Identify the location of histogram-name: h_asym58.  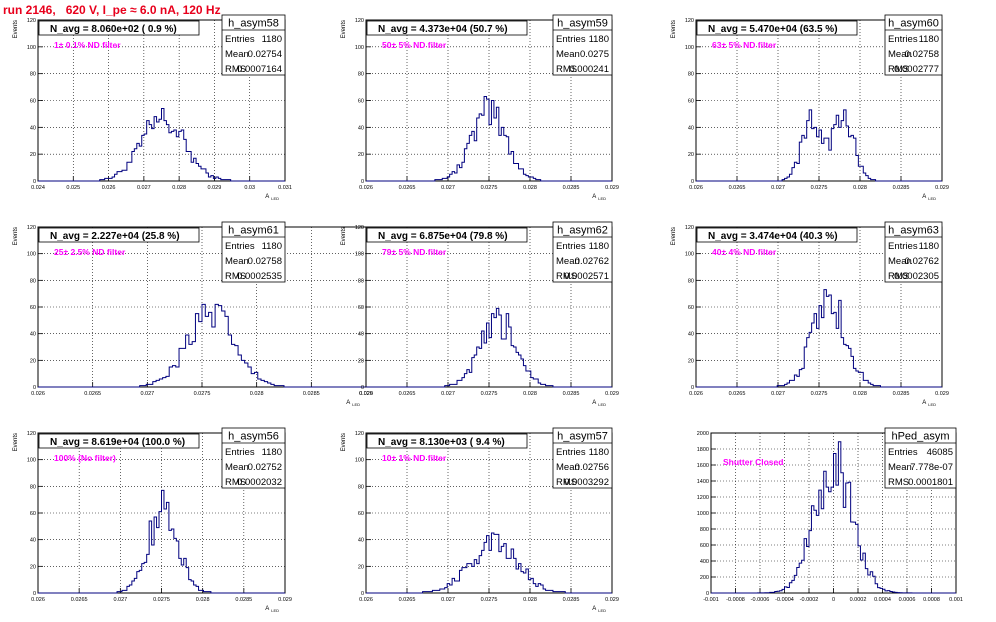
(253, 24).